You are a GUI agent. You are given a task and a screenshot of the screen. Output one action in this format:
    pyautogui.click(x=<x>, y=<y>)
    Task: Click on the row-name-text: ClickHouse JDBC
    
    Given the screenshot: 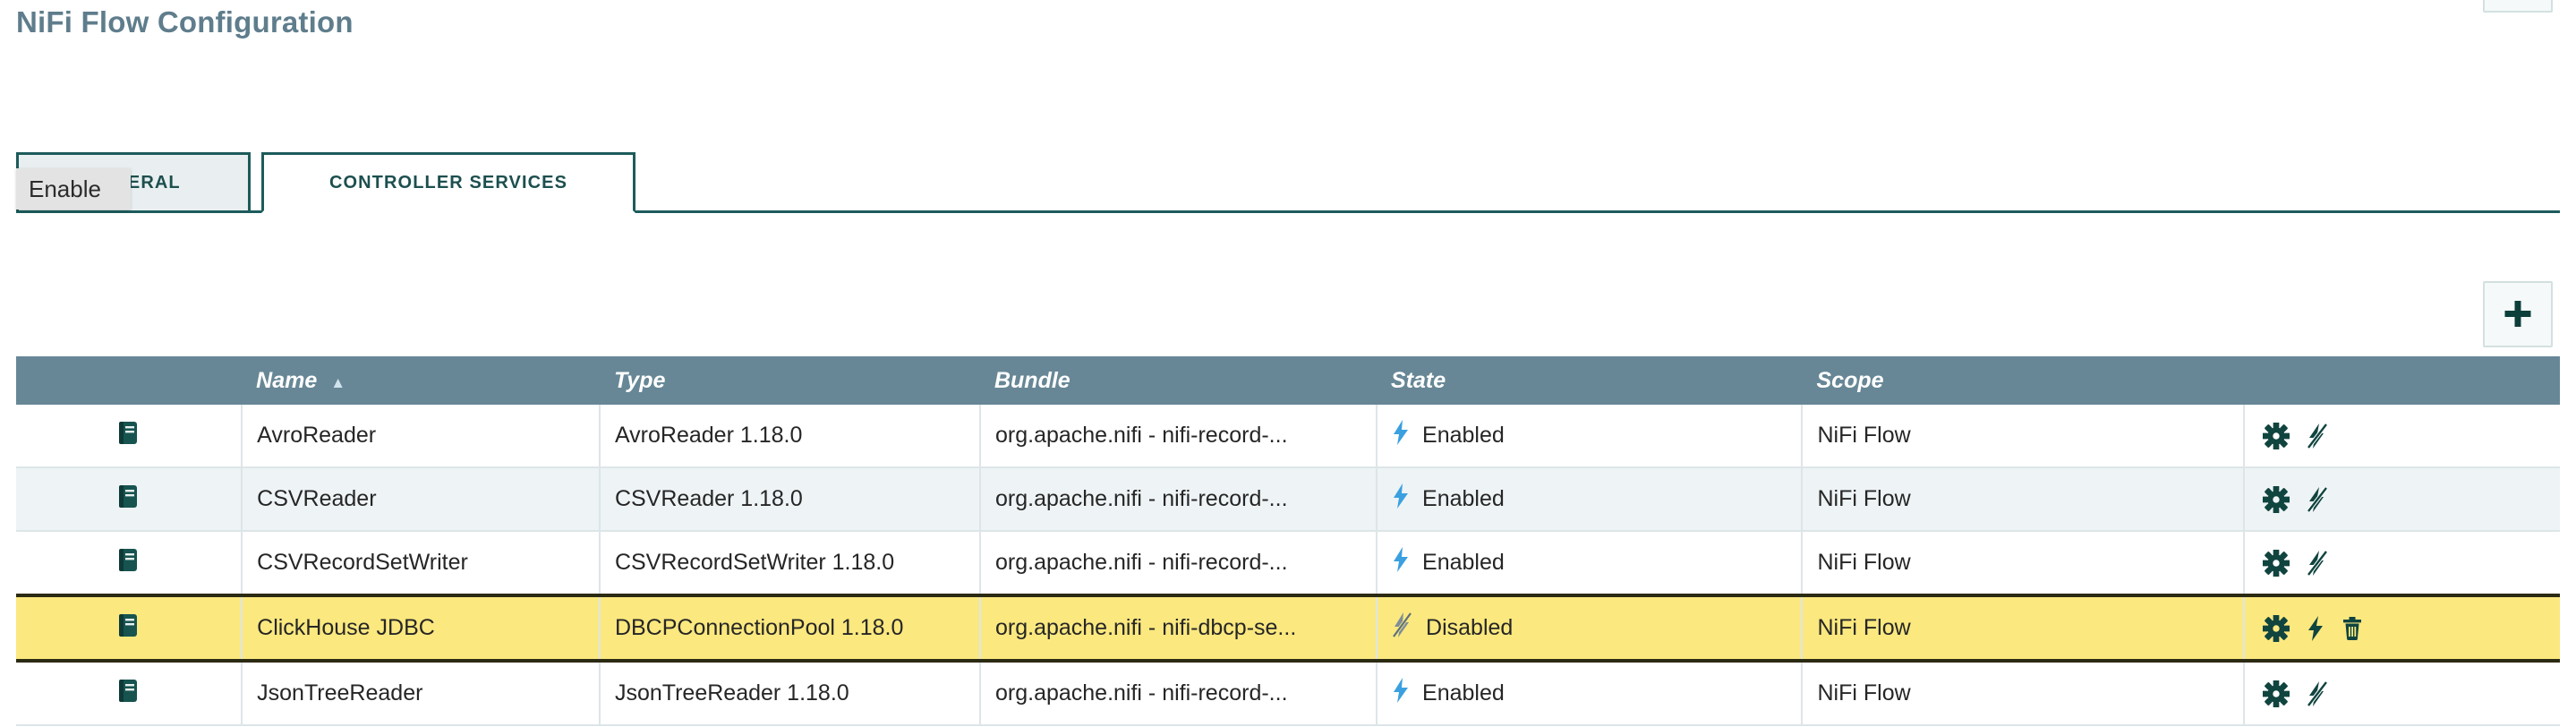 What is the action you would take?
    pyautogui.click(x=346, y=627)
    